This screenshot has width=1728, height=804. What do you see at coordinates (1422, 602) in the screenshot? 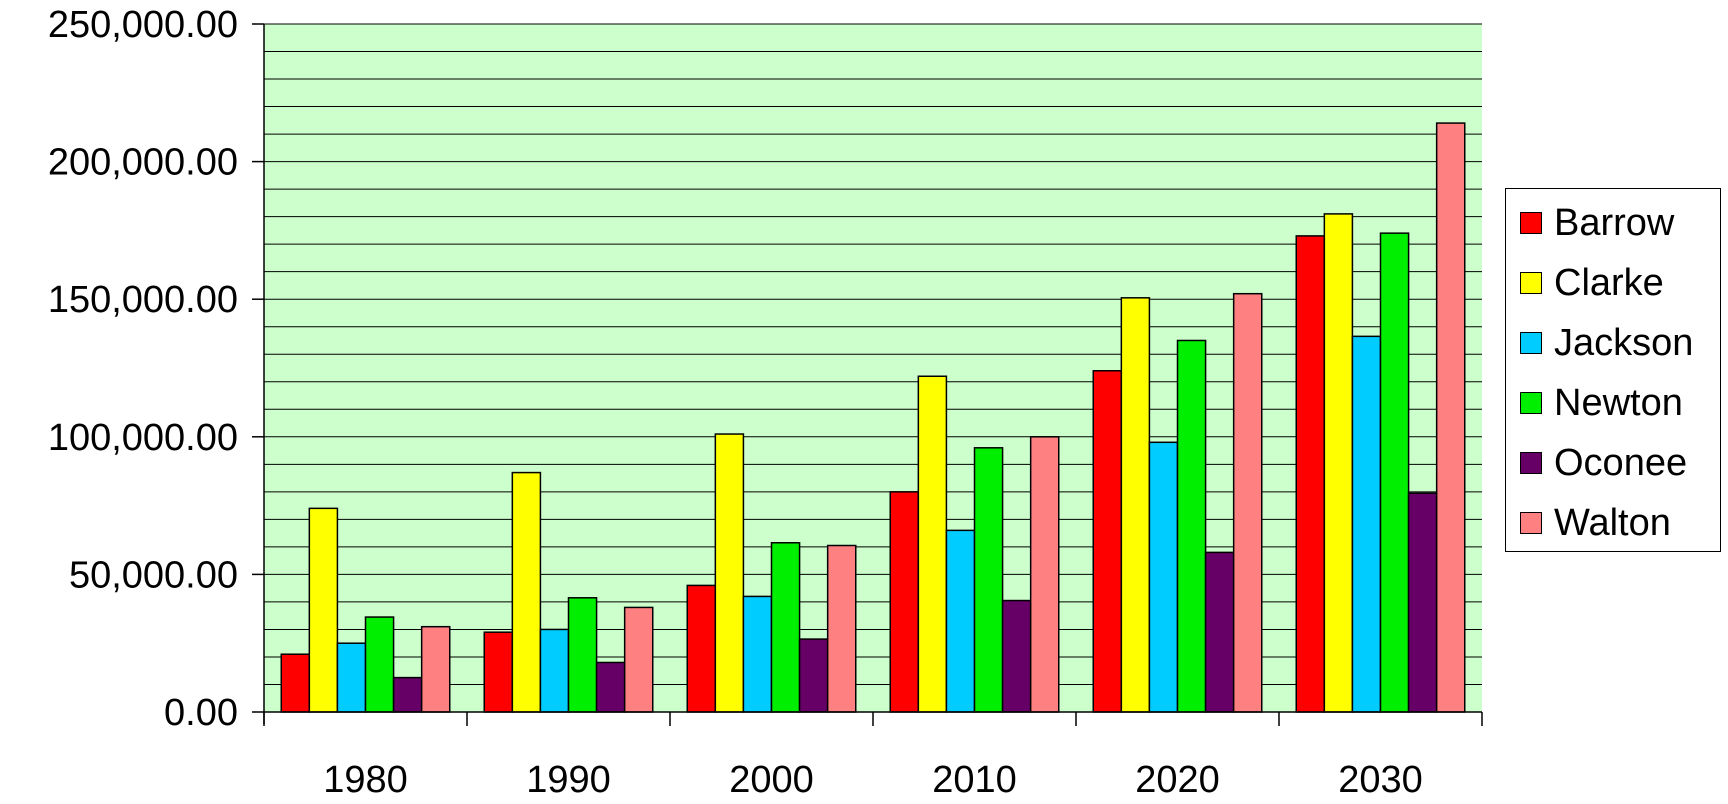
I see `bar-oconee-2030` at bounding box center [1422, 602].